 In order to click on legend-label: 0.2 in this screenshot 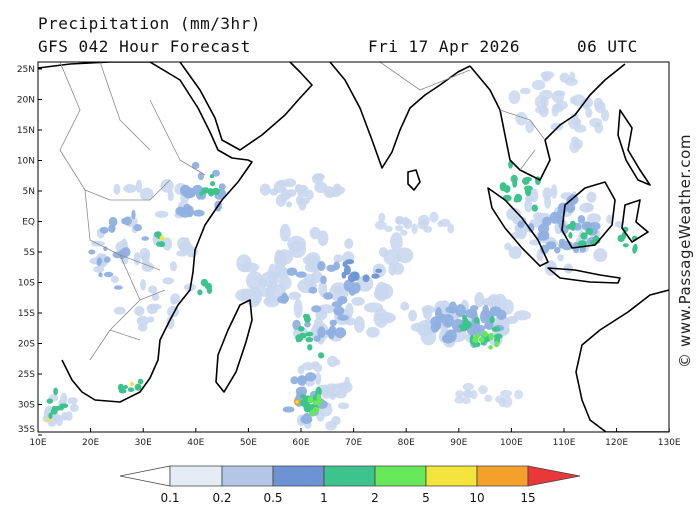, I will do `click(221, 498)`.